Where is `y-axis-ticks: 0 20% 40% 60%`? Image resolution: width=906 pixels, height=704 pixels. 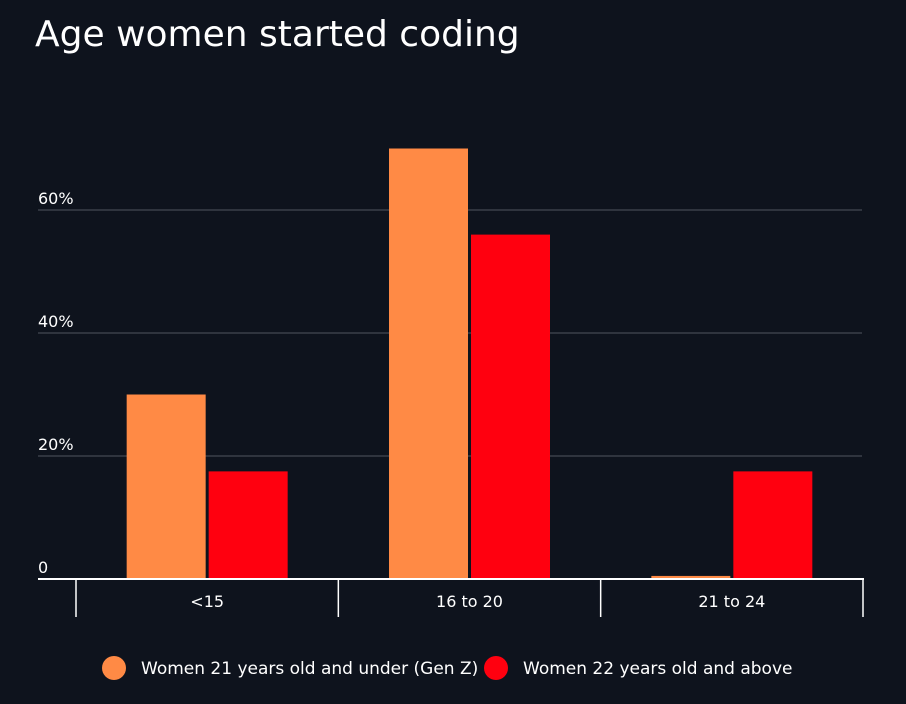 y-axis-ticks: 0 20% 40% 60% is located at coordinates (56, 383).